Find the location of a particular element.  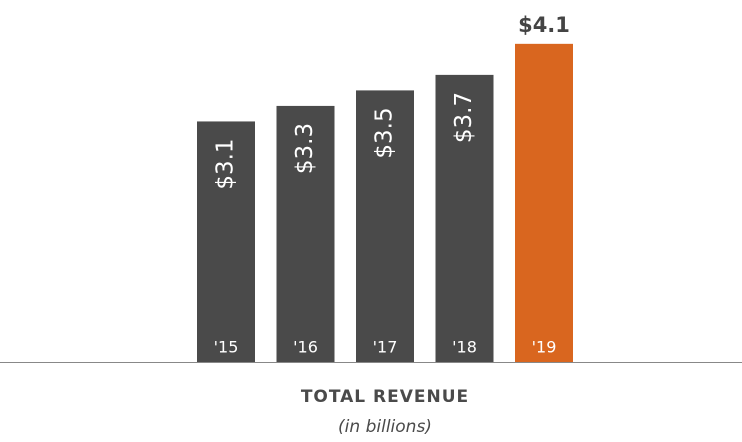

x-tick-label: '17 is located at coordinates (385, 347).